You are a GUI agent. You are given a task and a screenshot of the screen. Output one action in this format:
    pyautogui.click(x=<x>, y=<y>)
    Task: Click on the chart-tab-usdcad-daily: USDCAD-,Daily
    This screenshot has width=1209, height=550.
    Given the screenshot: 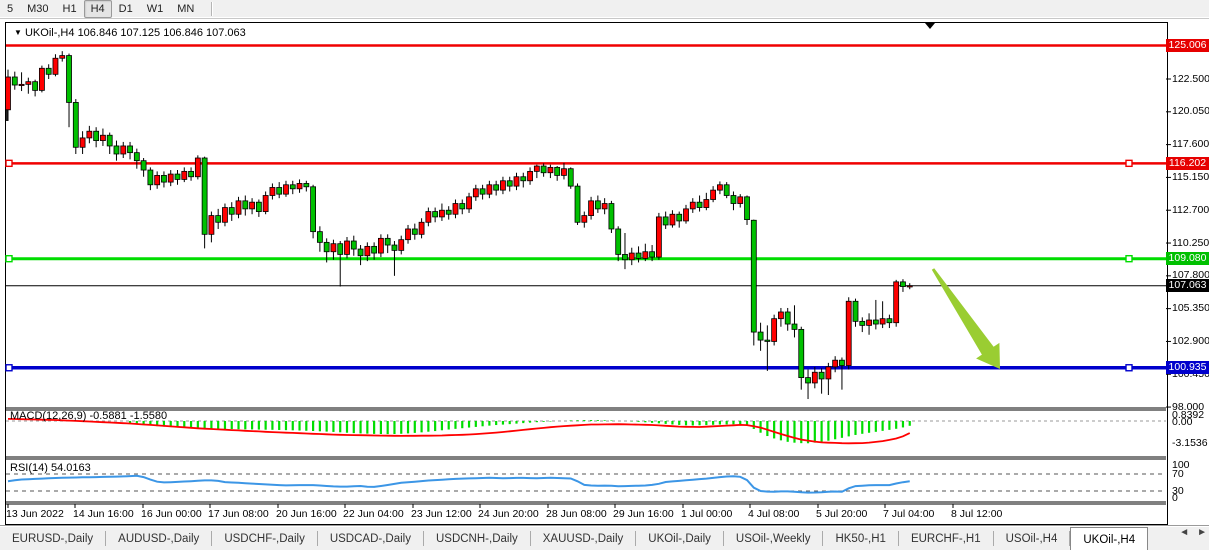 What is the action you would take?
    pyautogui.click(x=370, y=538)
    